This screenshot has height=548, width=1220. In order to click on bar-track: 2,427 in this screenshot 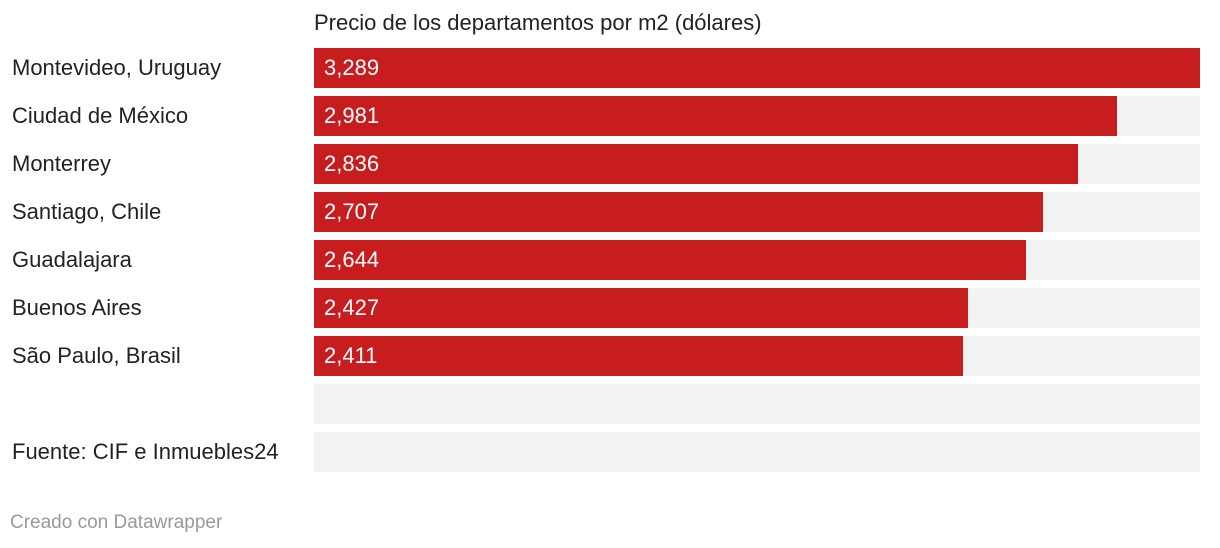, I will do `click(757, 308)`.